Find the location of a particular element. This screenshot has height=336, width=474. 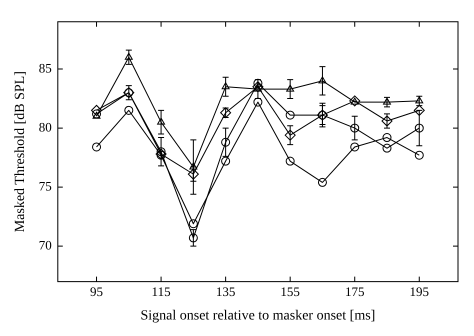

y-axis-title: Masked Threshold [dB SPL] is located at coordinates (20, 151).